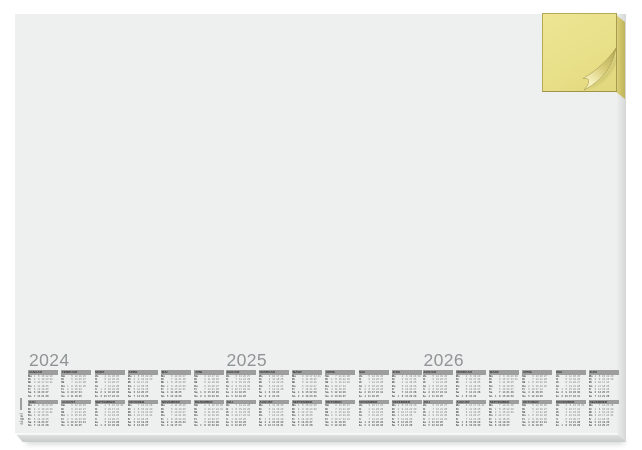 The image size is (642, 450). What do you see at coordinates (241, 409) in the screenshot?
I see `weekday-row: Di 1 8 15 22 29` at bounding box center [241, 409].